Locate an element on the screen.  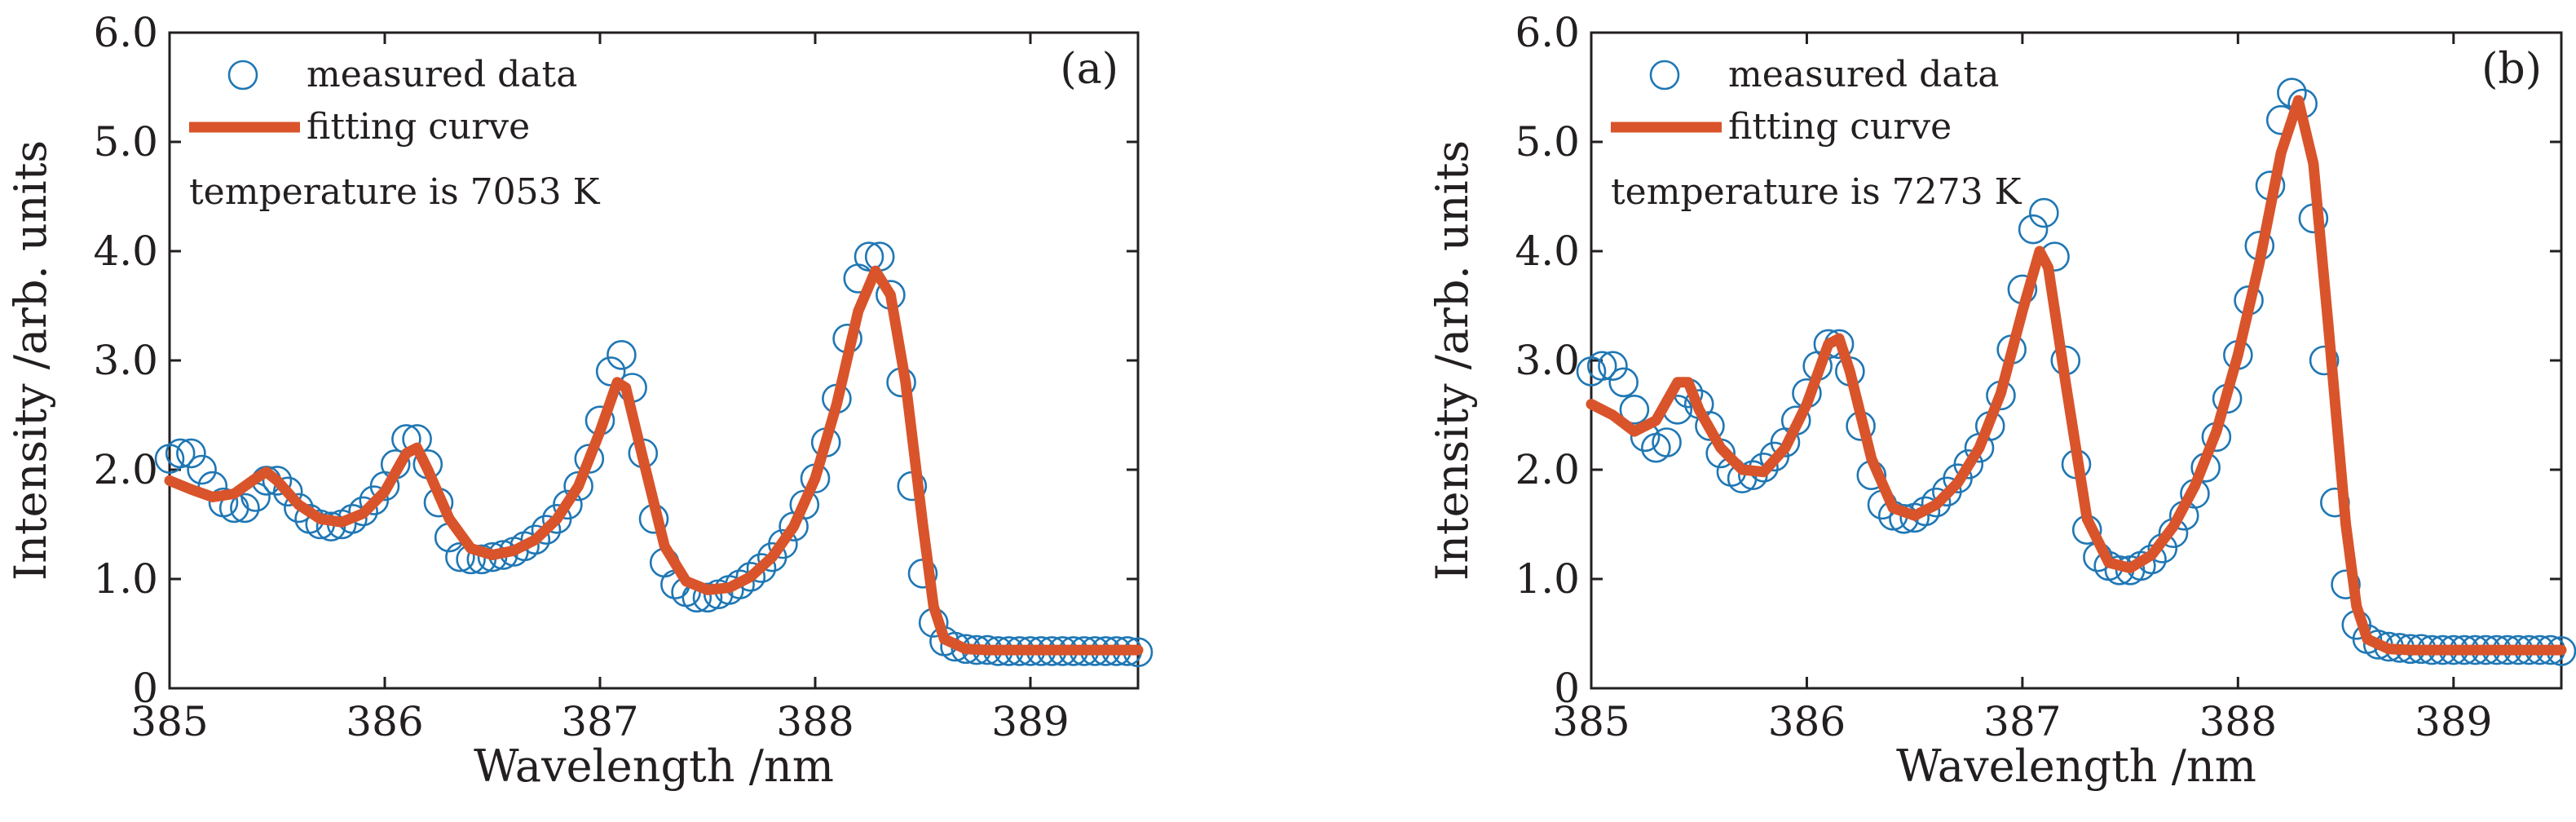
temperature-annotation: temperature is 7273 K is located at coordinates (1816, 192).